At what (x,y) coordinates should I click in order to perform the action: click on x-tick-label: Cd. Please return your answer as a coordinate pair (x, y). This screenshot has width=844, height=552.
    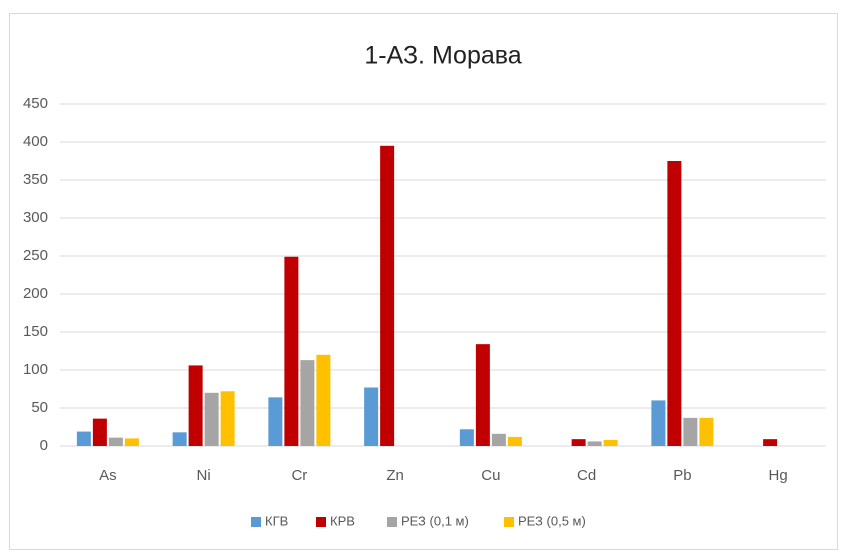
    Looking at the image, I should click on (586, 475).